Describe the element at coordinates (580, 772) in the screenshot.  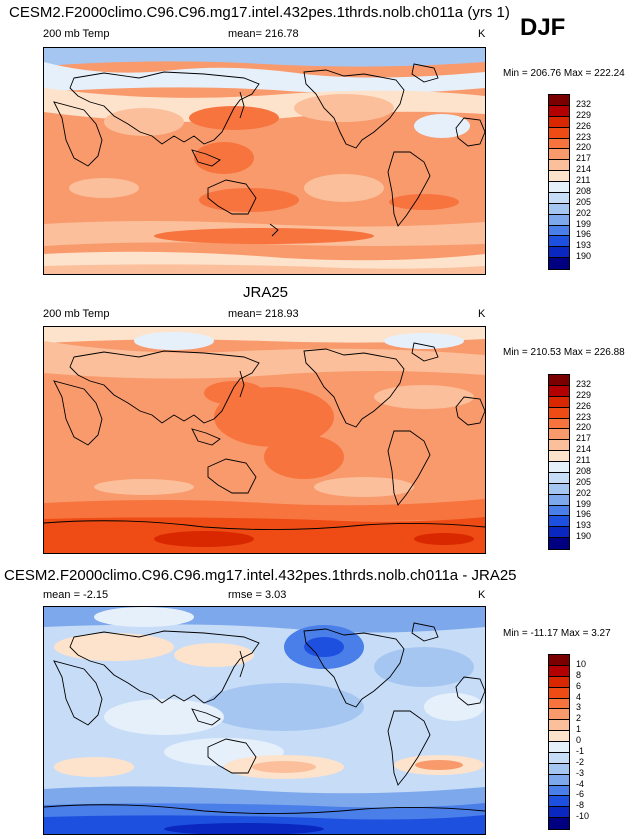
I see `colorbar-tick-label: -3` at that location.